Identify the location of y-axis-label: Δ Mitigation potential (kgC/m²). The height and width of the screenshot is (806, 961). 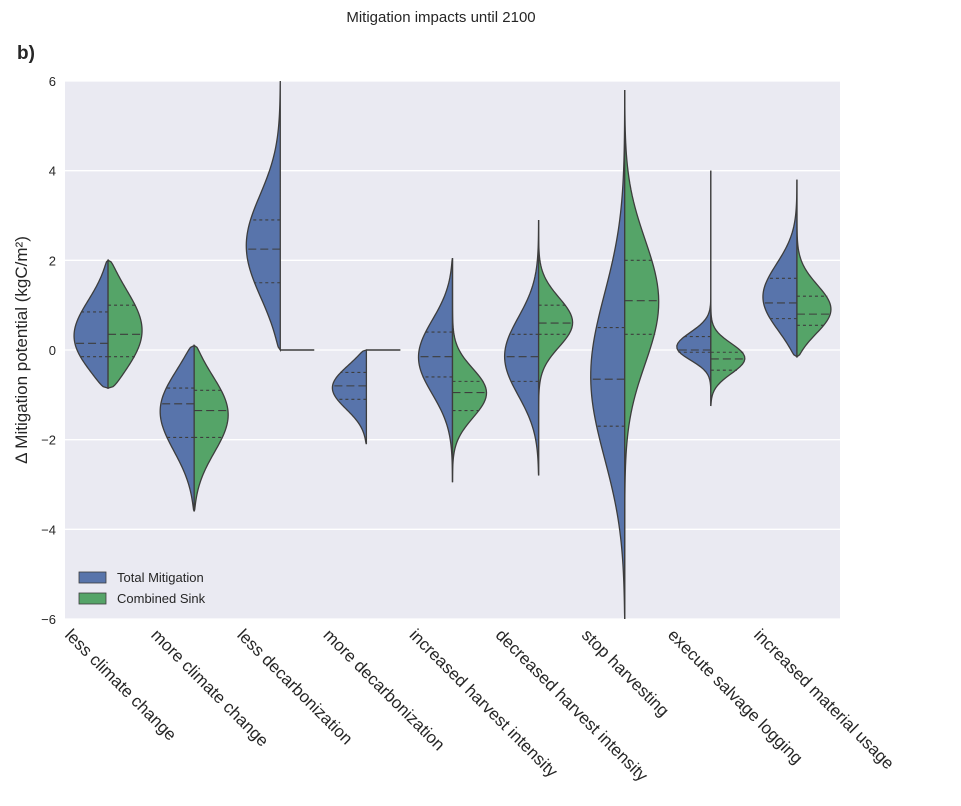
(21, 350).